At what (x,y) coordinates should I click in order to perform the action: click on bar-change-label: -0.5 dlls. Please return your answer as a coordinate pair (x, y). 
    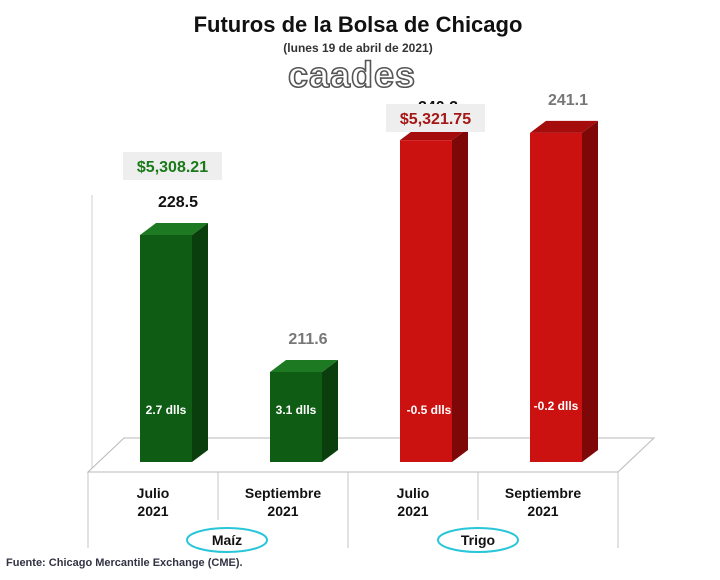
    Looking at the image, I should click on (429, 410).